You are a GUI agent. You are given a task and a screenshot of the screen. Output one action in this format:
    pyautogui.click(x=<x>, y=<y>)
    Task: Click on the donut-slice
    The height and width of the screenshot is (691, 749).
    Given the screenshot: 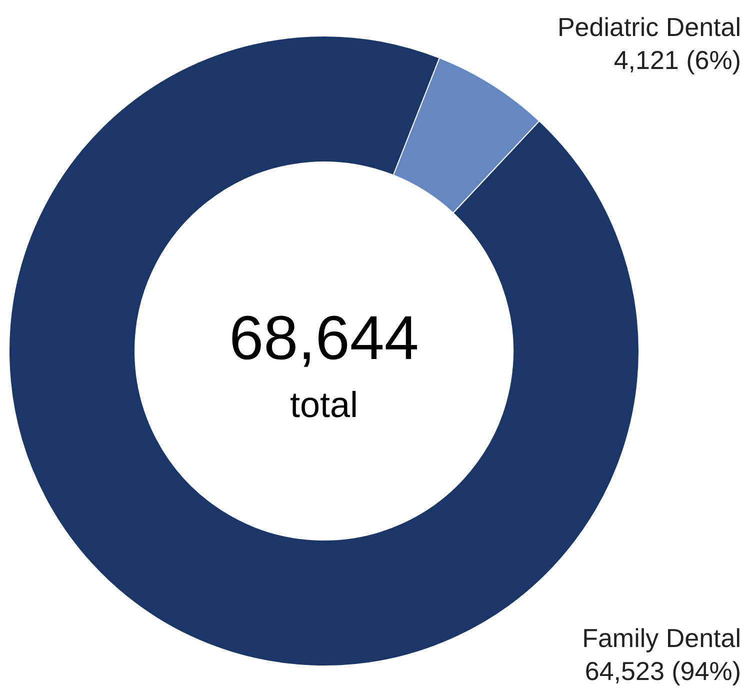 What is the action you would take?
    pyautogui.click(x=466, y=135)
    